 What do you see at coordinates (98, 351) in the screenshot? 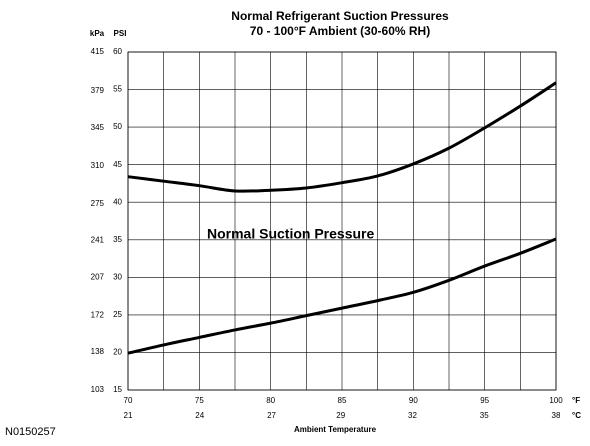
I see `y2-tick-label: 138` at bounding box center [98, 351].